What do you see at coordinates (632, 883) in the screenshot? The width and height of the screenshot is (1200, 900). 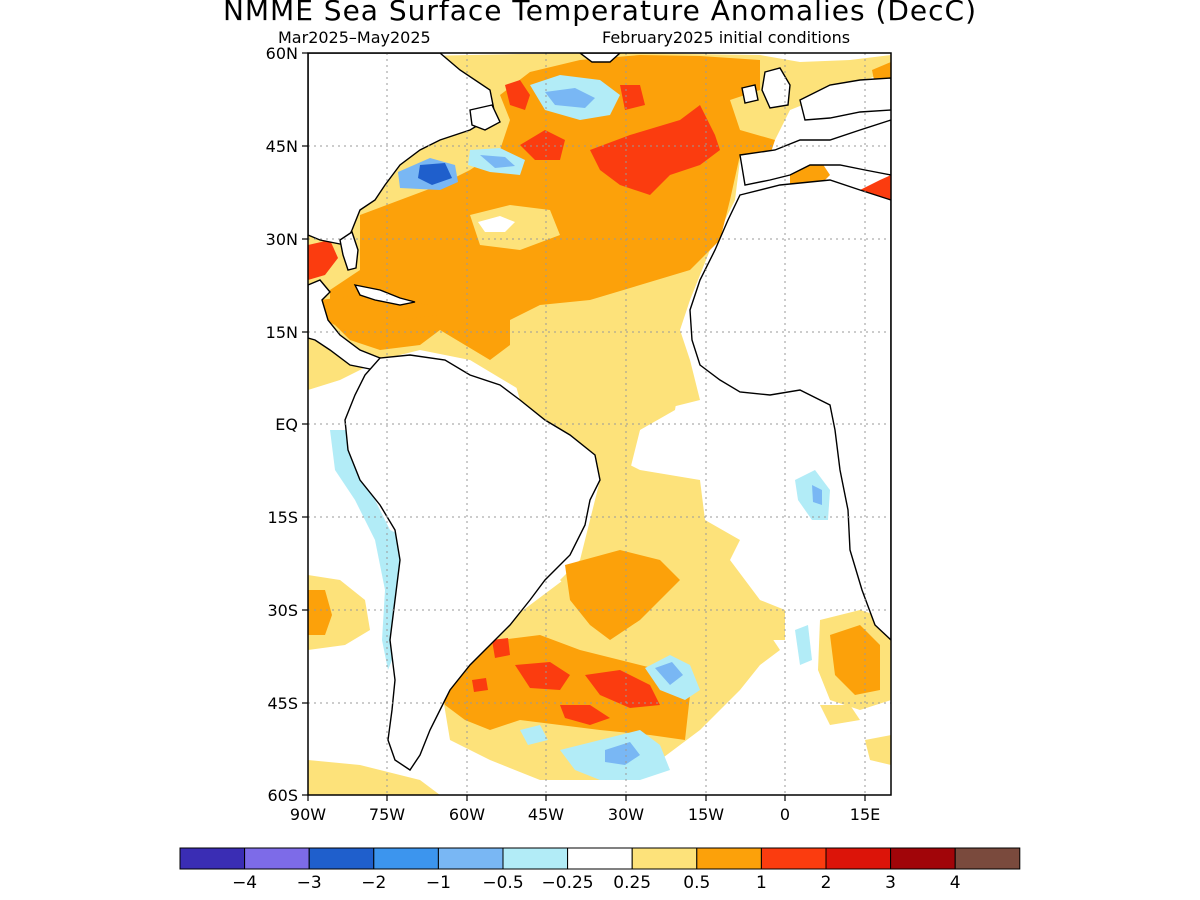 I see `colorbar-label: 0.25` at bounding box center [632, 883].